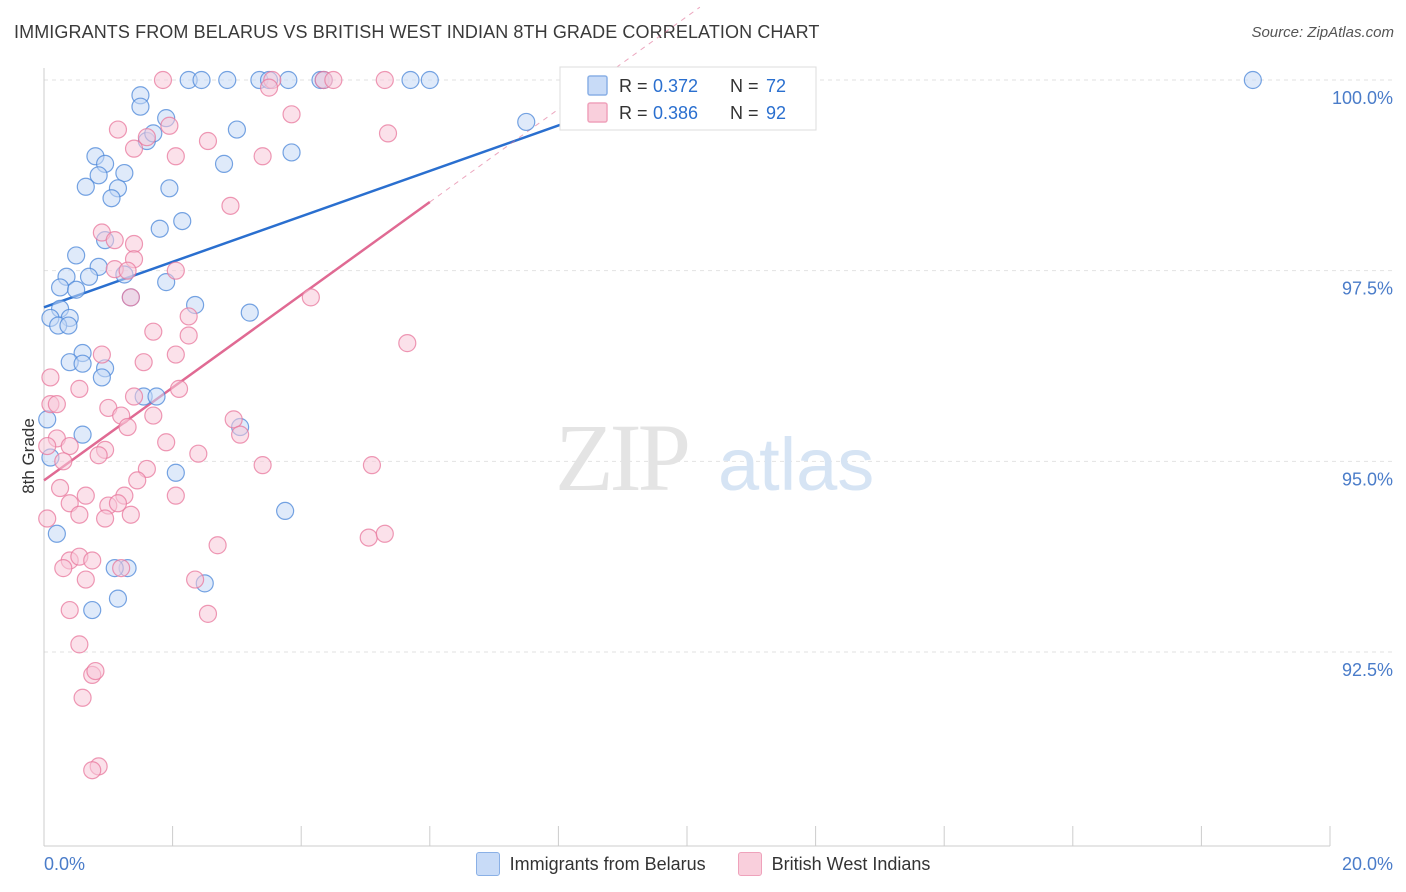  I want to click on watermark-zip: ZIP, so click(621, 457).